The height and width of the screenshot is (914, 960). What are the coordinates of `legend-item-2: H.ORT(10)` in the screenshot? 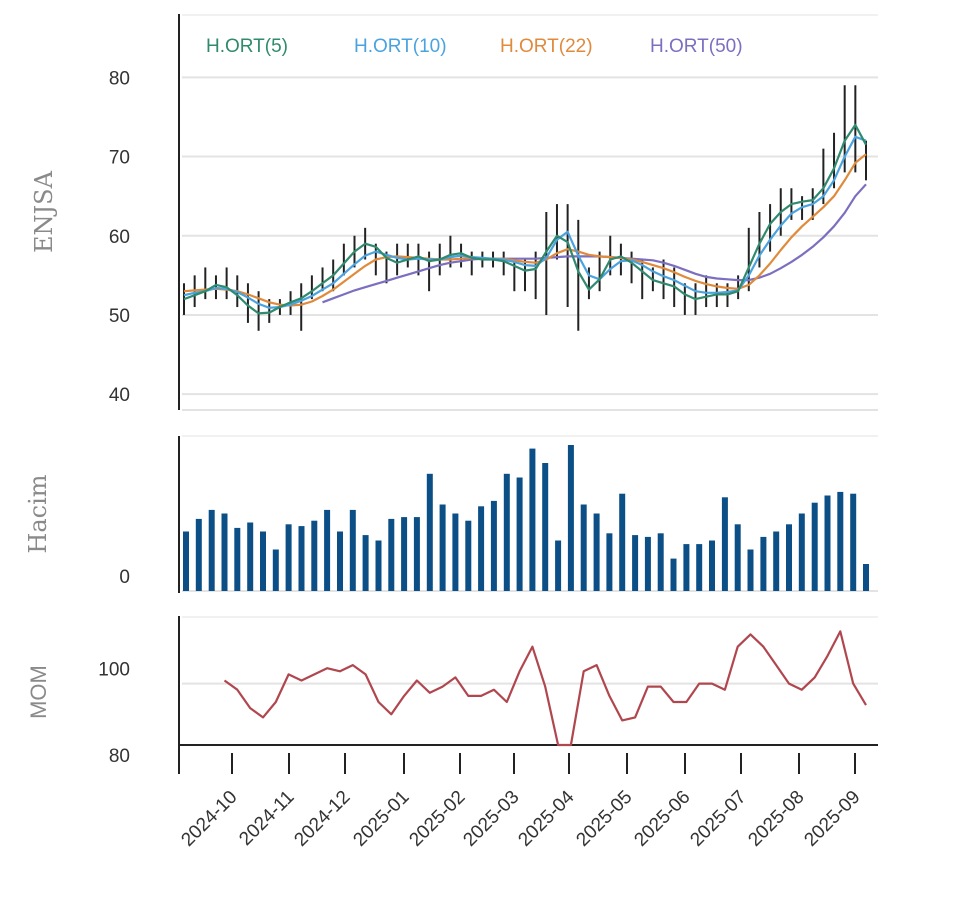 It's located at (400, 46).